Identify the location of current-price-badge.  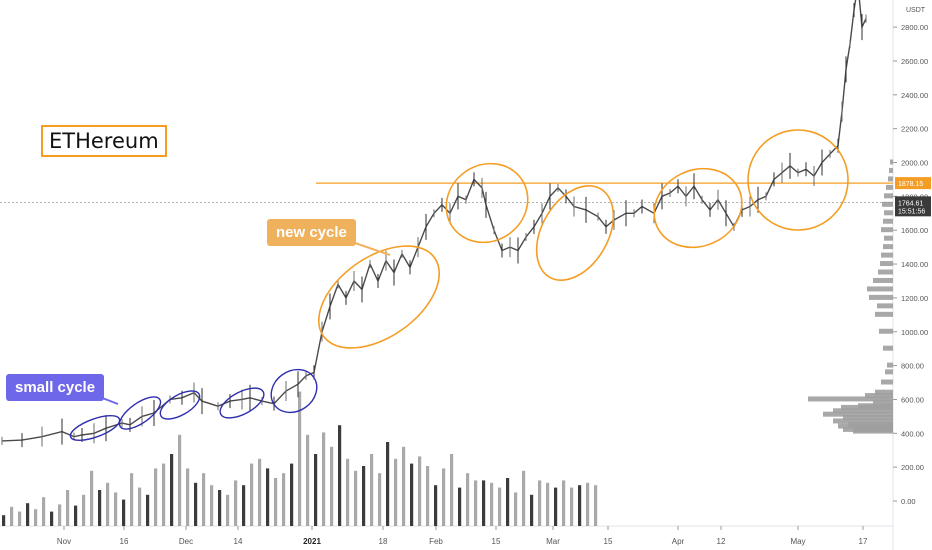
(913, 206).